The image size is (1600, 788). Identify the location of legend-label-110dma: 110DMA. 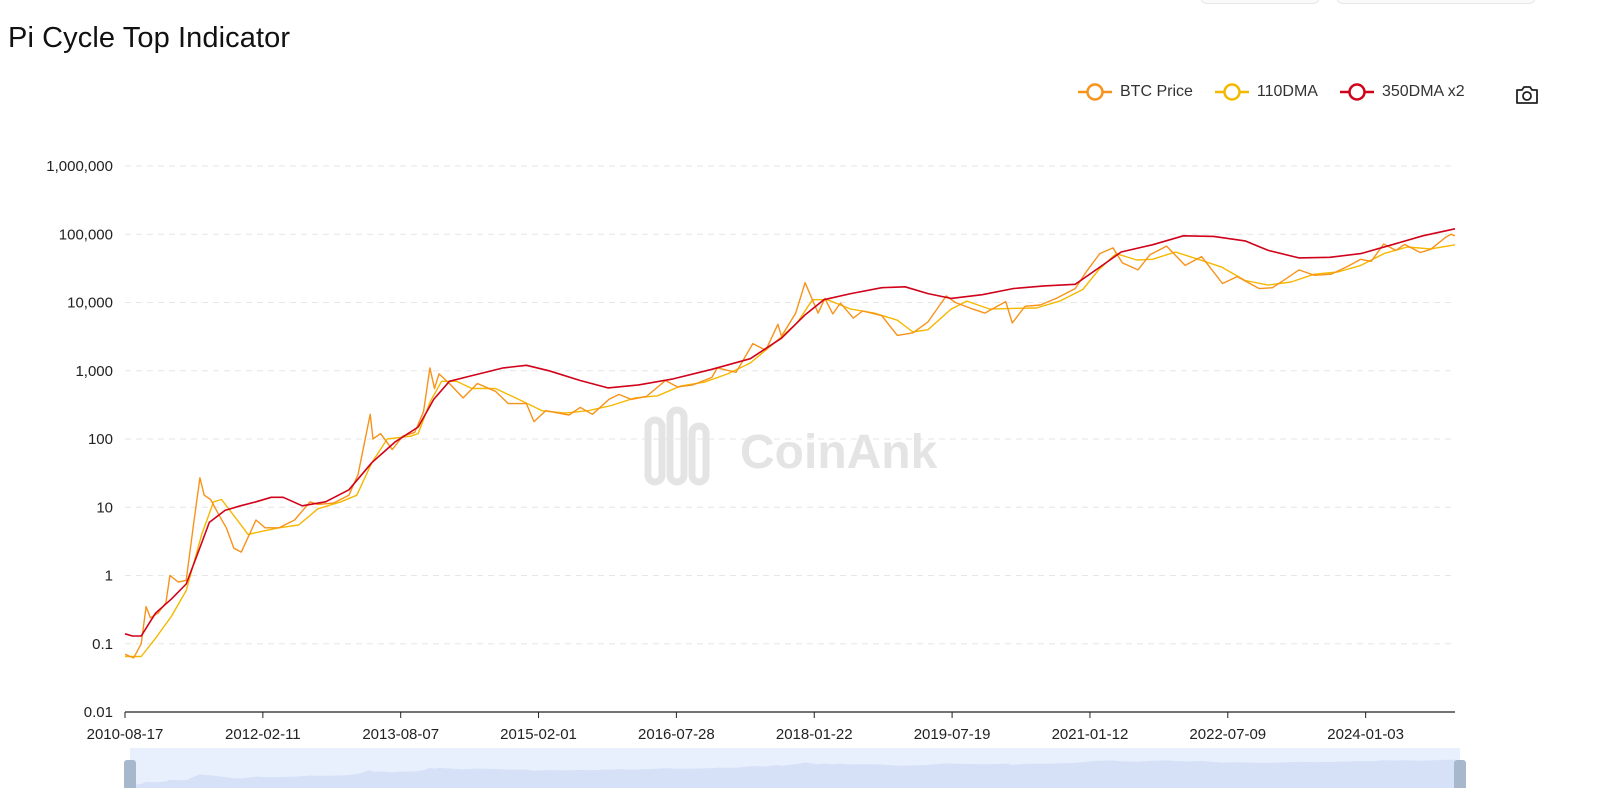
(1287, 91).